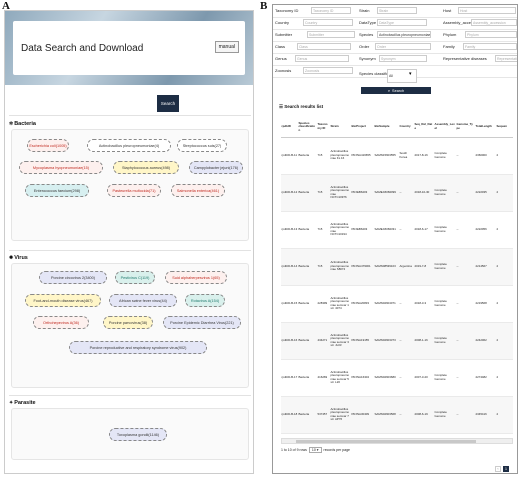 This screenshot has width=520, height=478. What do you see at coordinates (506, 469) in the screenshot?
I see `page-1-button: 1` at bounding box center [506, 469].